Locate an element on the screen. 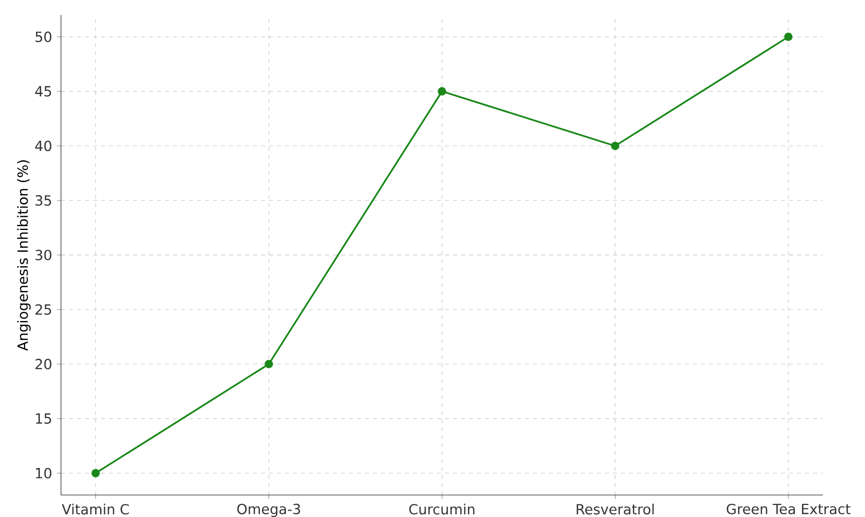  x-tick-label: Green Tea Extract is located at coordinates (788, 509).